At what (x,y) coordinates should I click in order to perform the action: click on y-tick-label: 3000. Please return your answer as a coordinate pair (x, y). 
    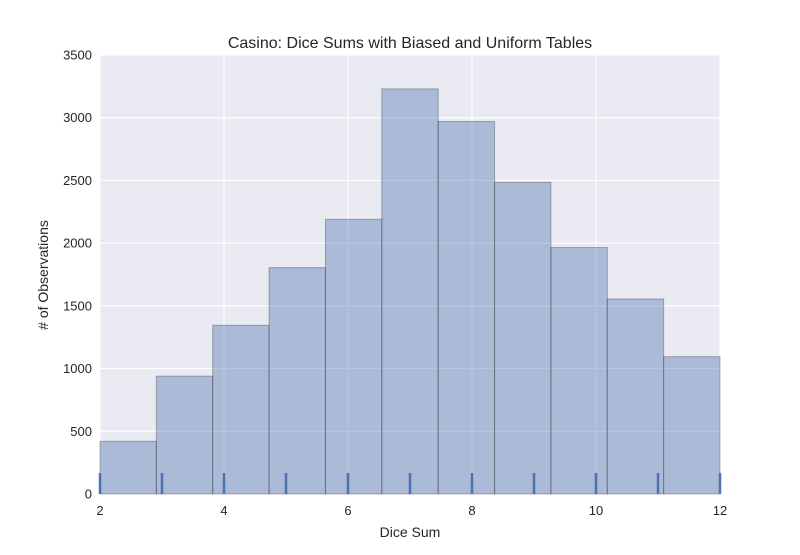
    Looking at the image, I should click on (77, 117).